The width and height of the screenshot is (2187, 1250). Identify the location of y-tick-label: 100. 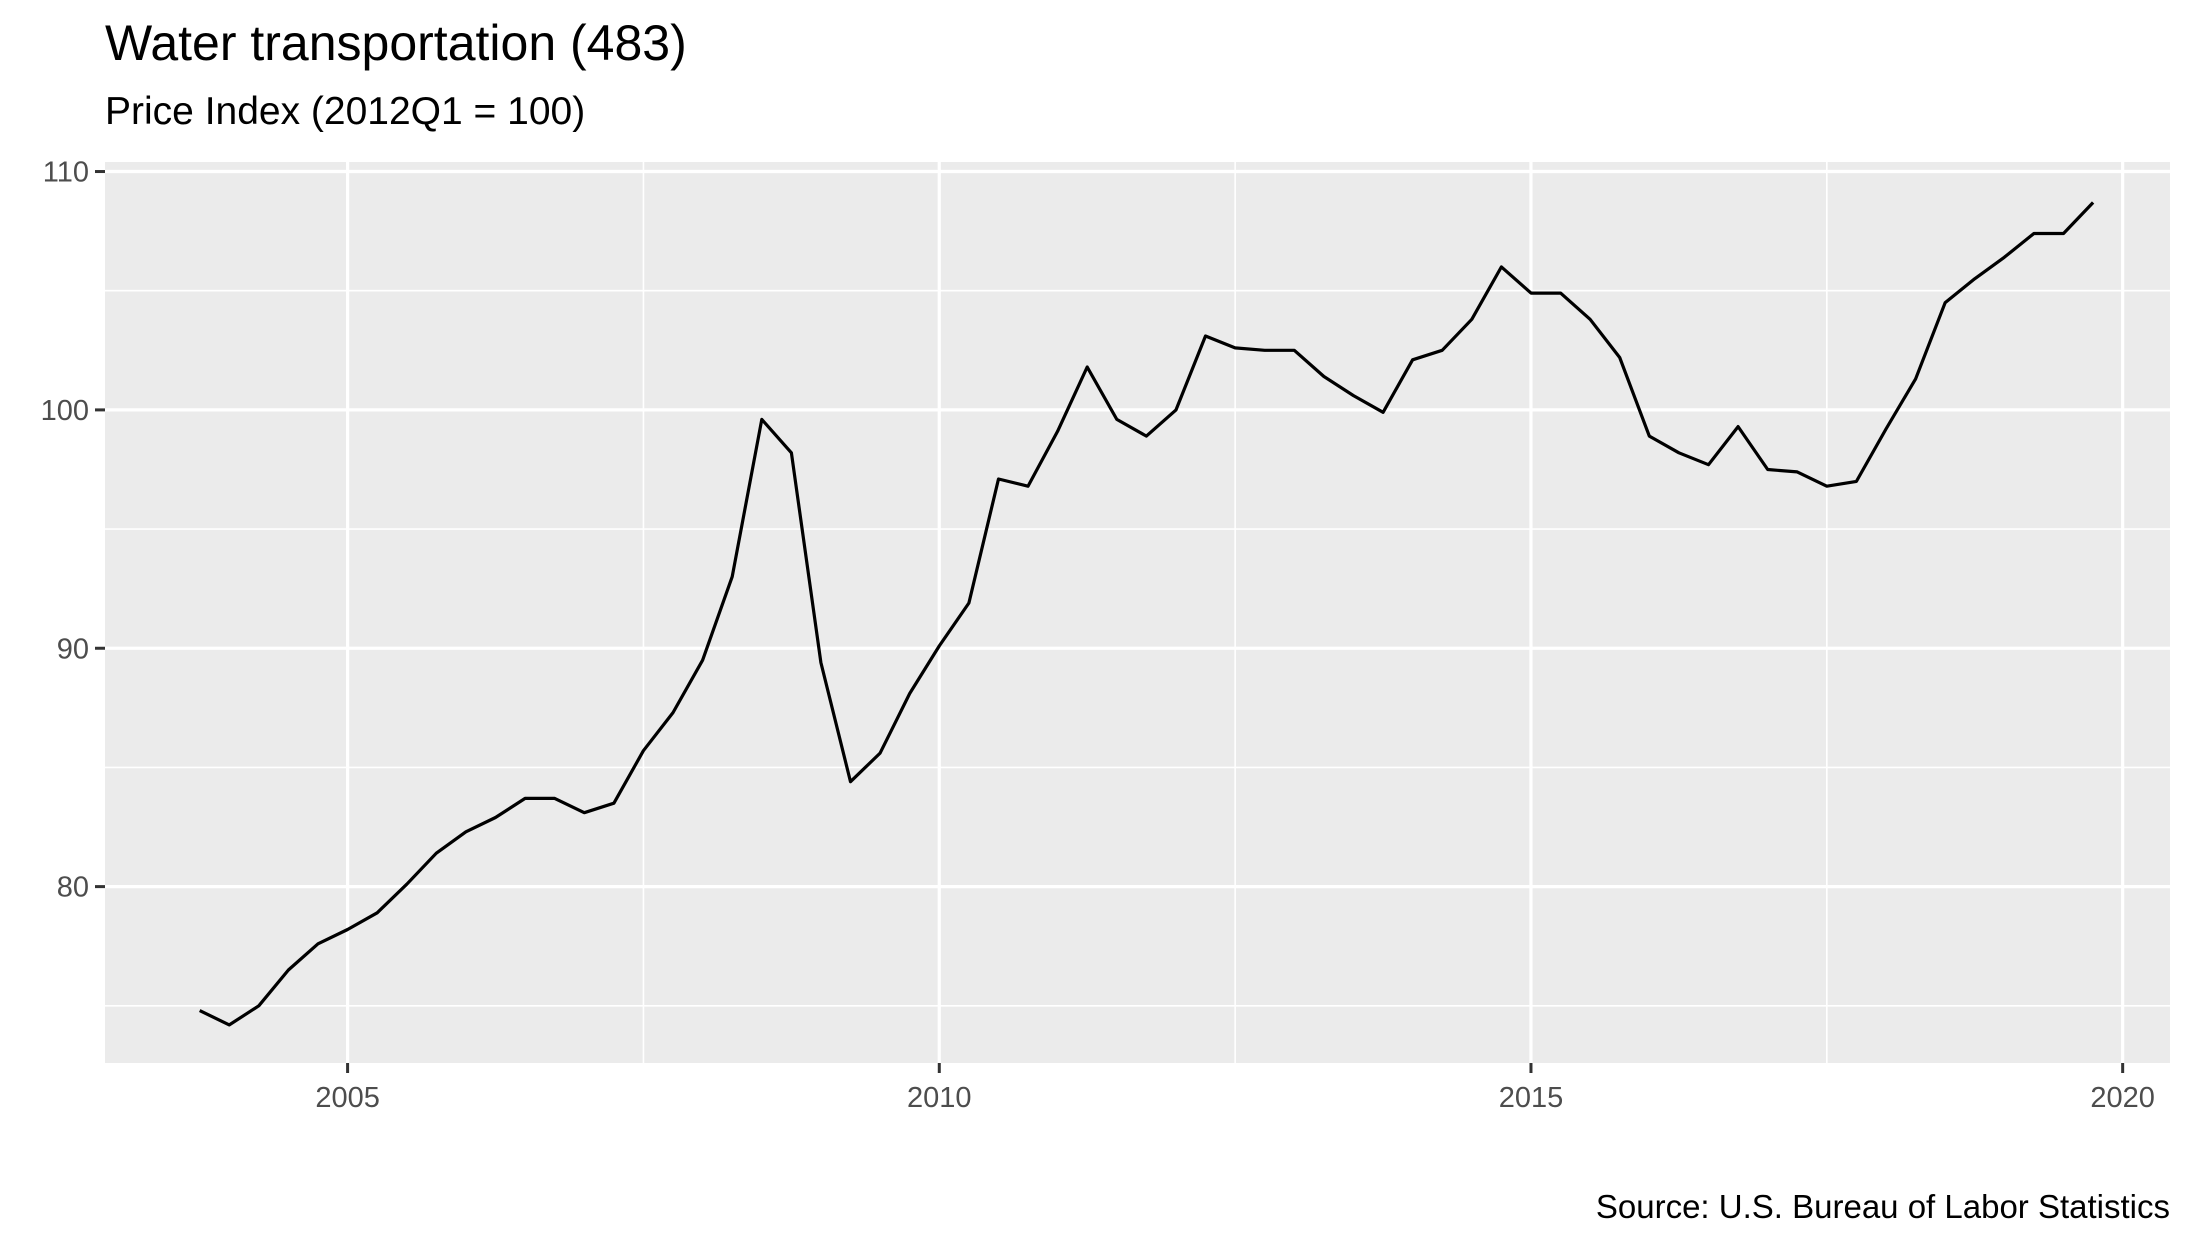
(65, 411).